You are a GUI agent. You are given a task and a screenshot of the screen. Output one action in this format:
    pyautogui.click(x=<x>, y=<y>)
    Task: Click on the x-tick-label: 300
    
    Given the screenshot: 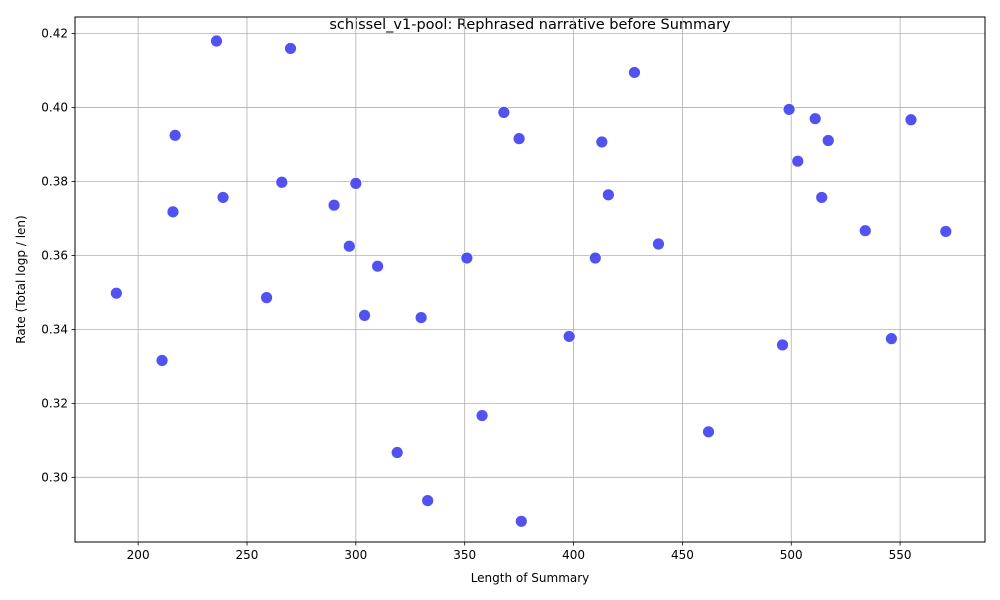 What is the action you would take?
    pyautogui.click(x=355, y=555)
    